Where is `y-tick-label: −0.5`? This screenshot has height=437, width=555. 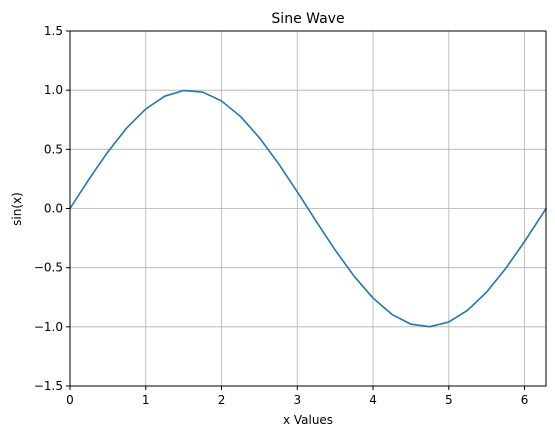 y-tick-label: −0.5 is located at coordinates (48, 268).